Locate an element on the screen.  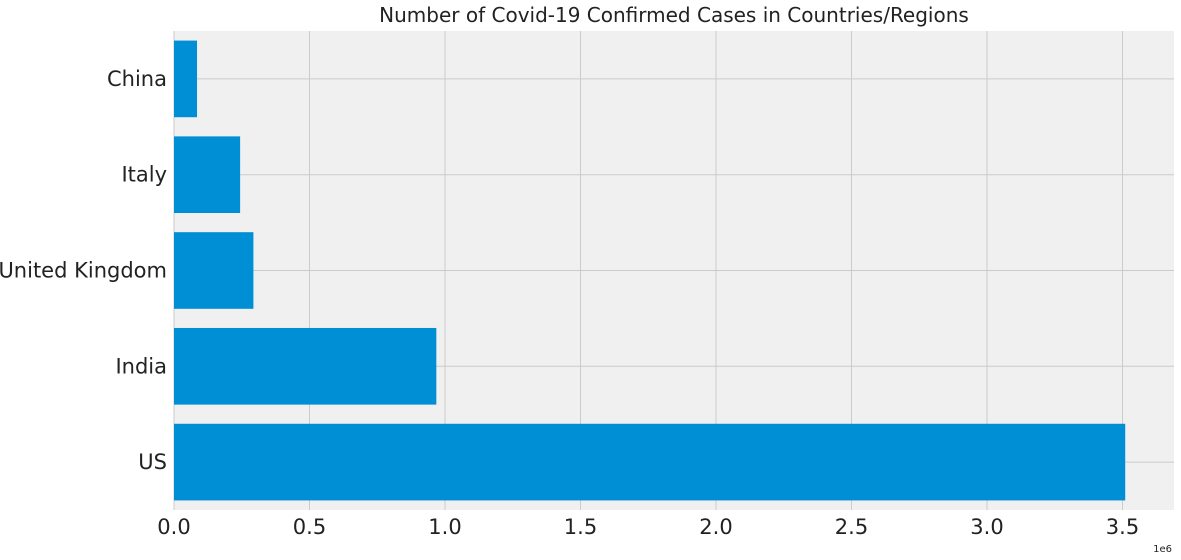
bar-united-kingdom is located at coordinates (214, 270).